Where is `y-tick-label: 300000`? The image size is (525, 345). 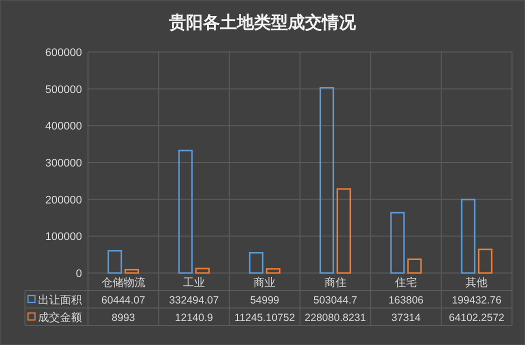 y-tick-label: 300000 is located at coordinates (63, 164).